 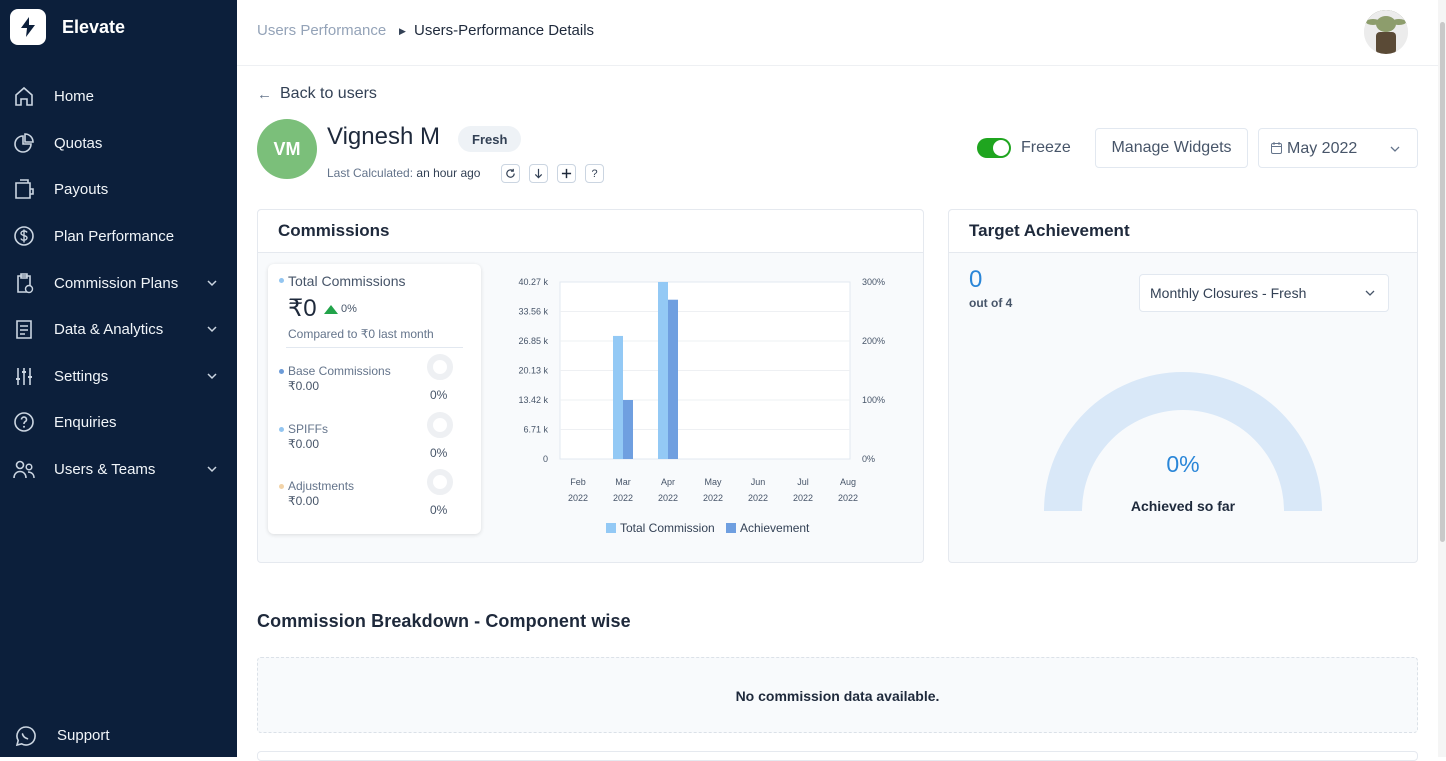 I want to click on total-dot, so click(x=281, y=280).